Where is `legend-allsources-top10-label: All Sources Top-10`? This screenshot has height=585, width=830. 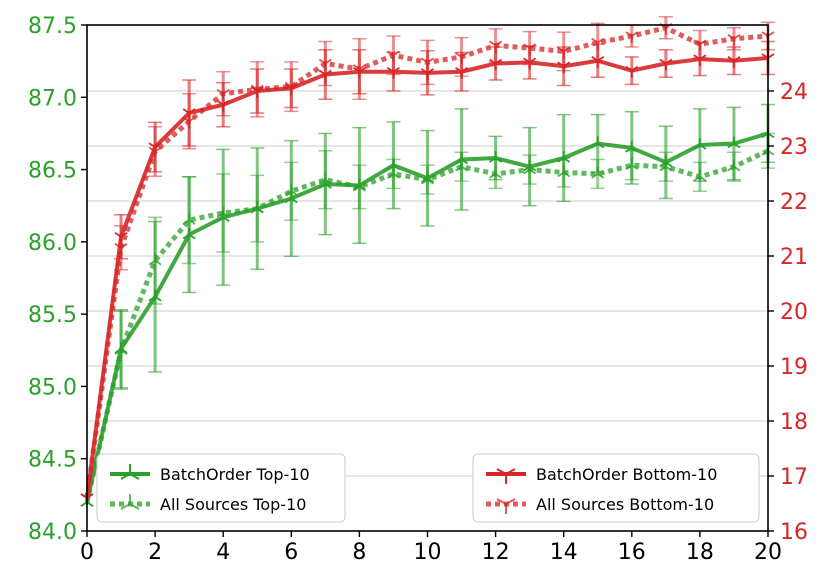
legend-allsources-top10-label: All Sources Top-10 is located at coordinates (233, 504).